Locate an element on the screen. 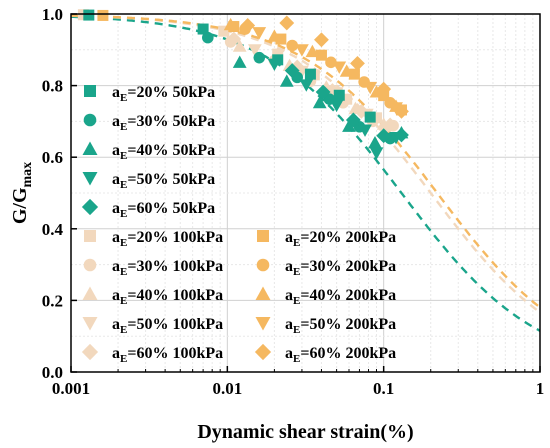 The image size is (550, 448). legend-label: aE=40% 200kPa is located at coordinates (340, 297).